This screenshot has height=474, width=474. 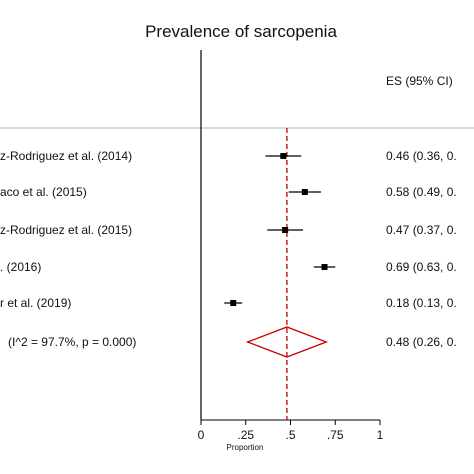 I want to click on x-tick-label: 1, so click(x=380, y=435).